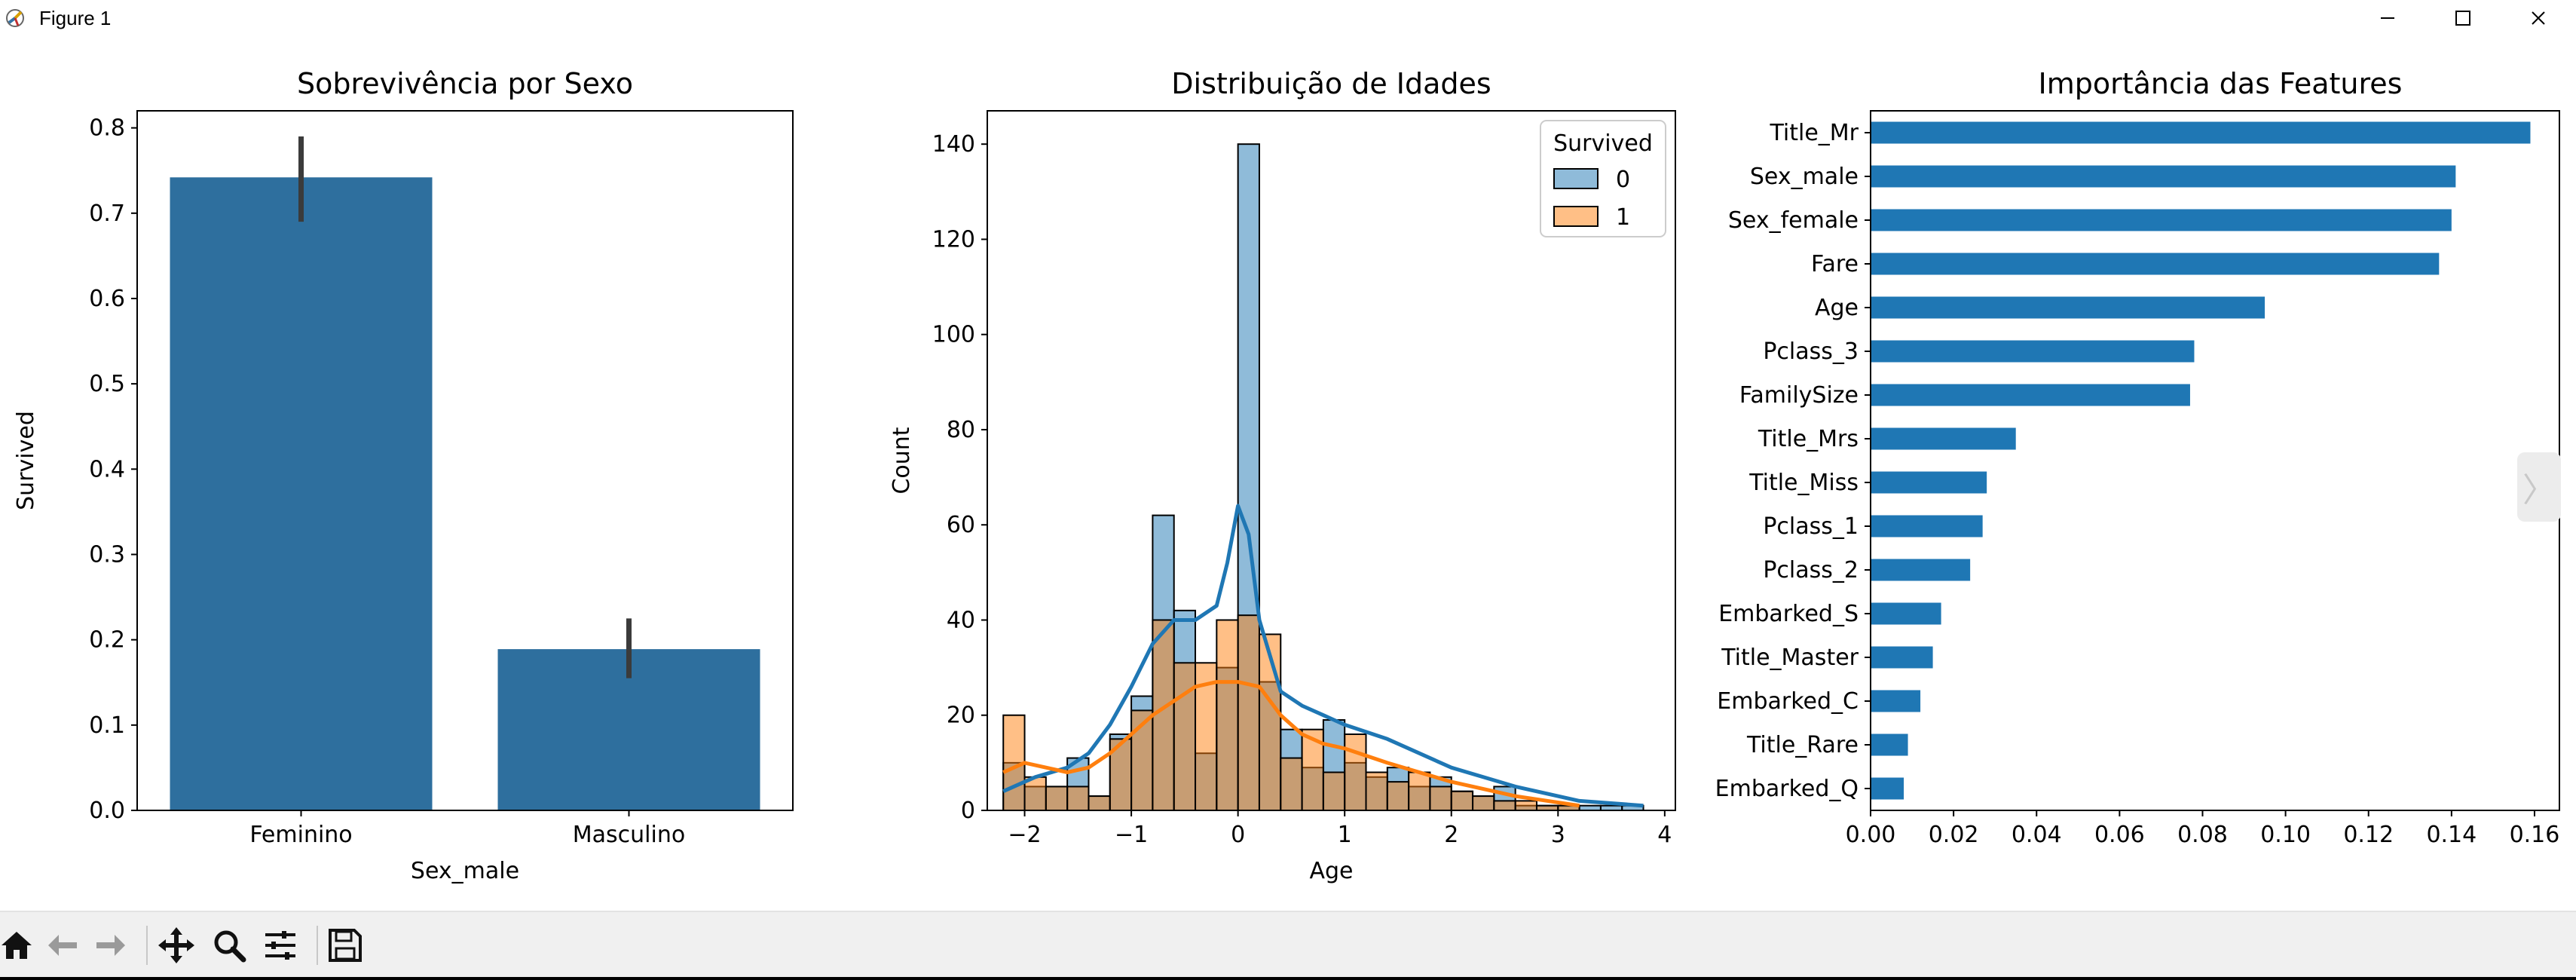 Image resolution: width=2576 pixels, height=980 pixels. Describe the element at coordinates (954, 239) in the screenshot. I see `y-tick-label: 120` at that location.